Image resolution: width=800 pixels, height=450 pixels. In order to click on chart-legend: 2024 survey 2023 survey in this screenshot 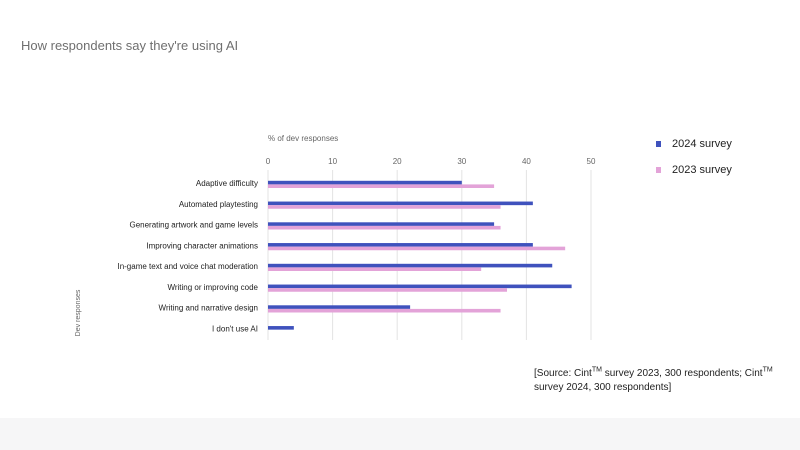, I will do `click(694, 162)`.